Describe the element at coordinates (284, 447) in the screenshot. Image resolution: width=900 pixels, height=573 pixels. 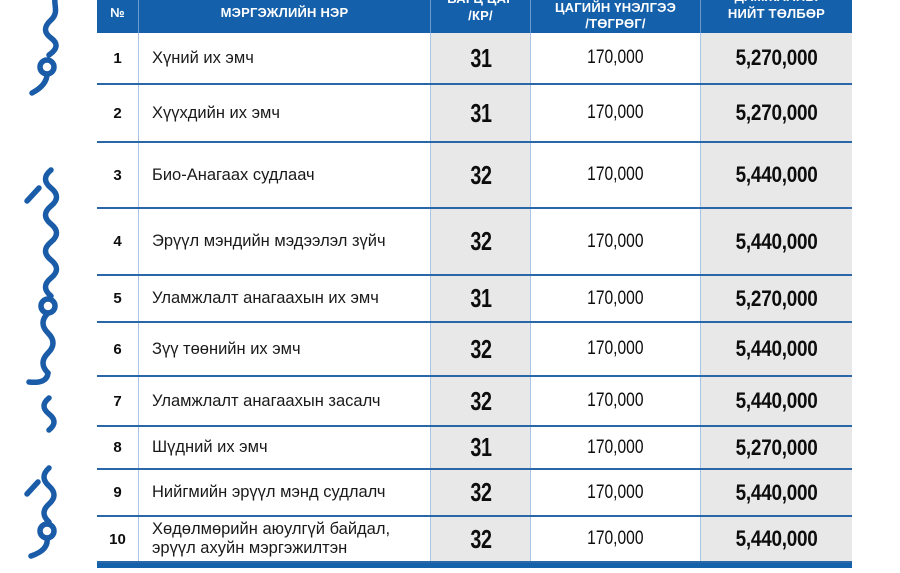
I see `profession-name-cell: Шүдний их эмч` at that location.